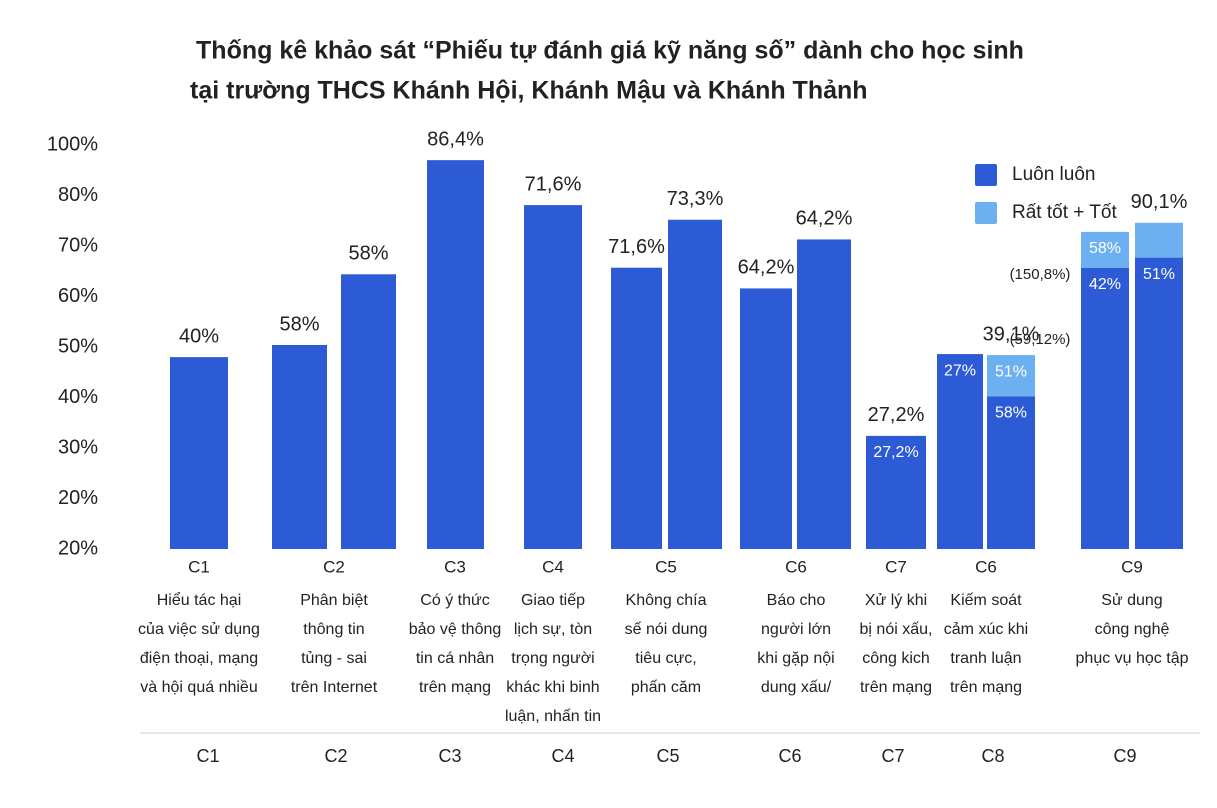 The image size is (1217, 808). I want to click on y-tick-label: 60%, so click(78, 296).